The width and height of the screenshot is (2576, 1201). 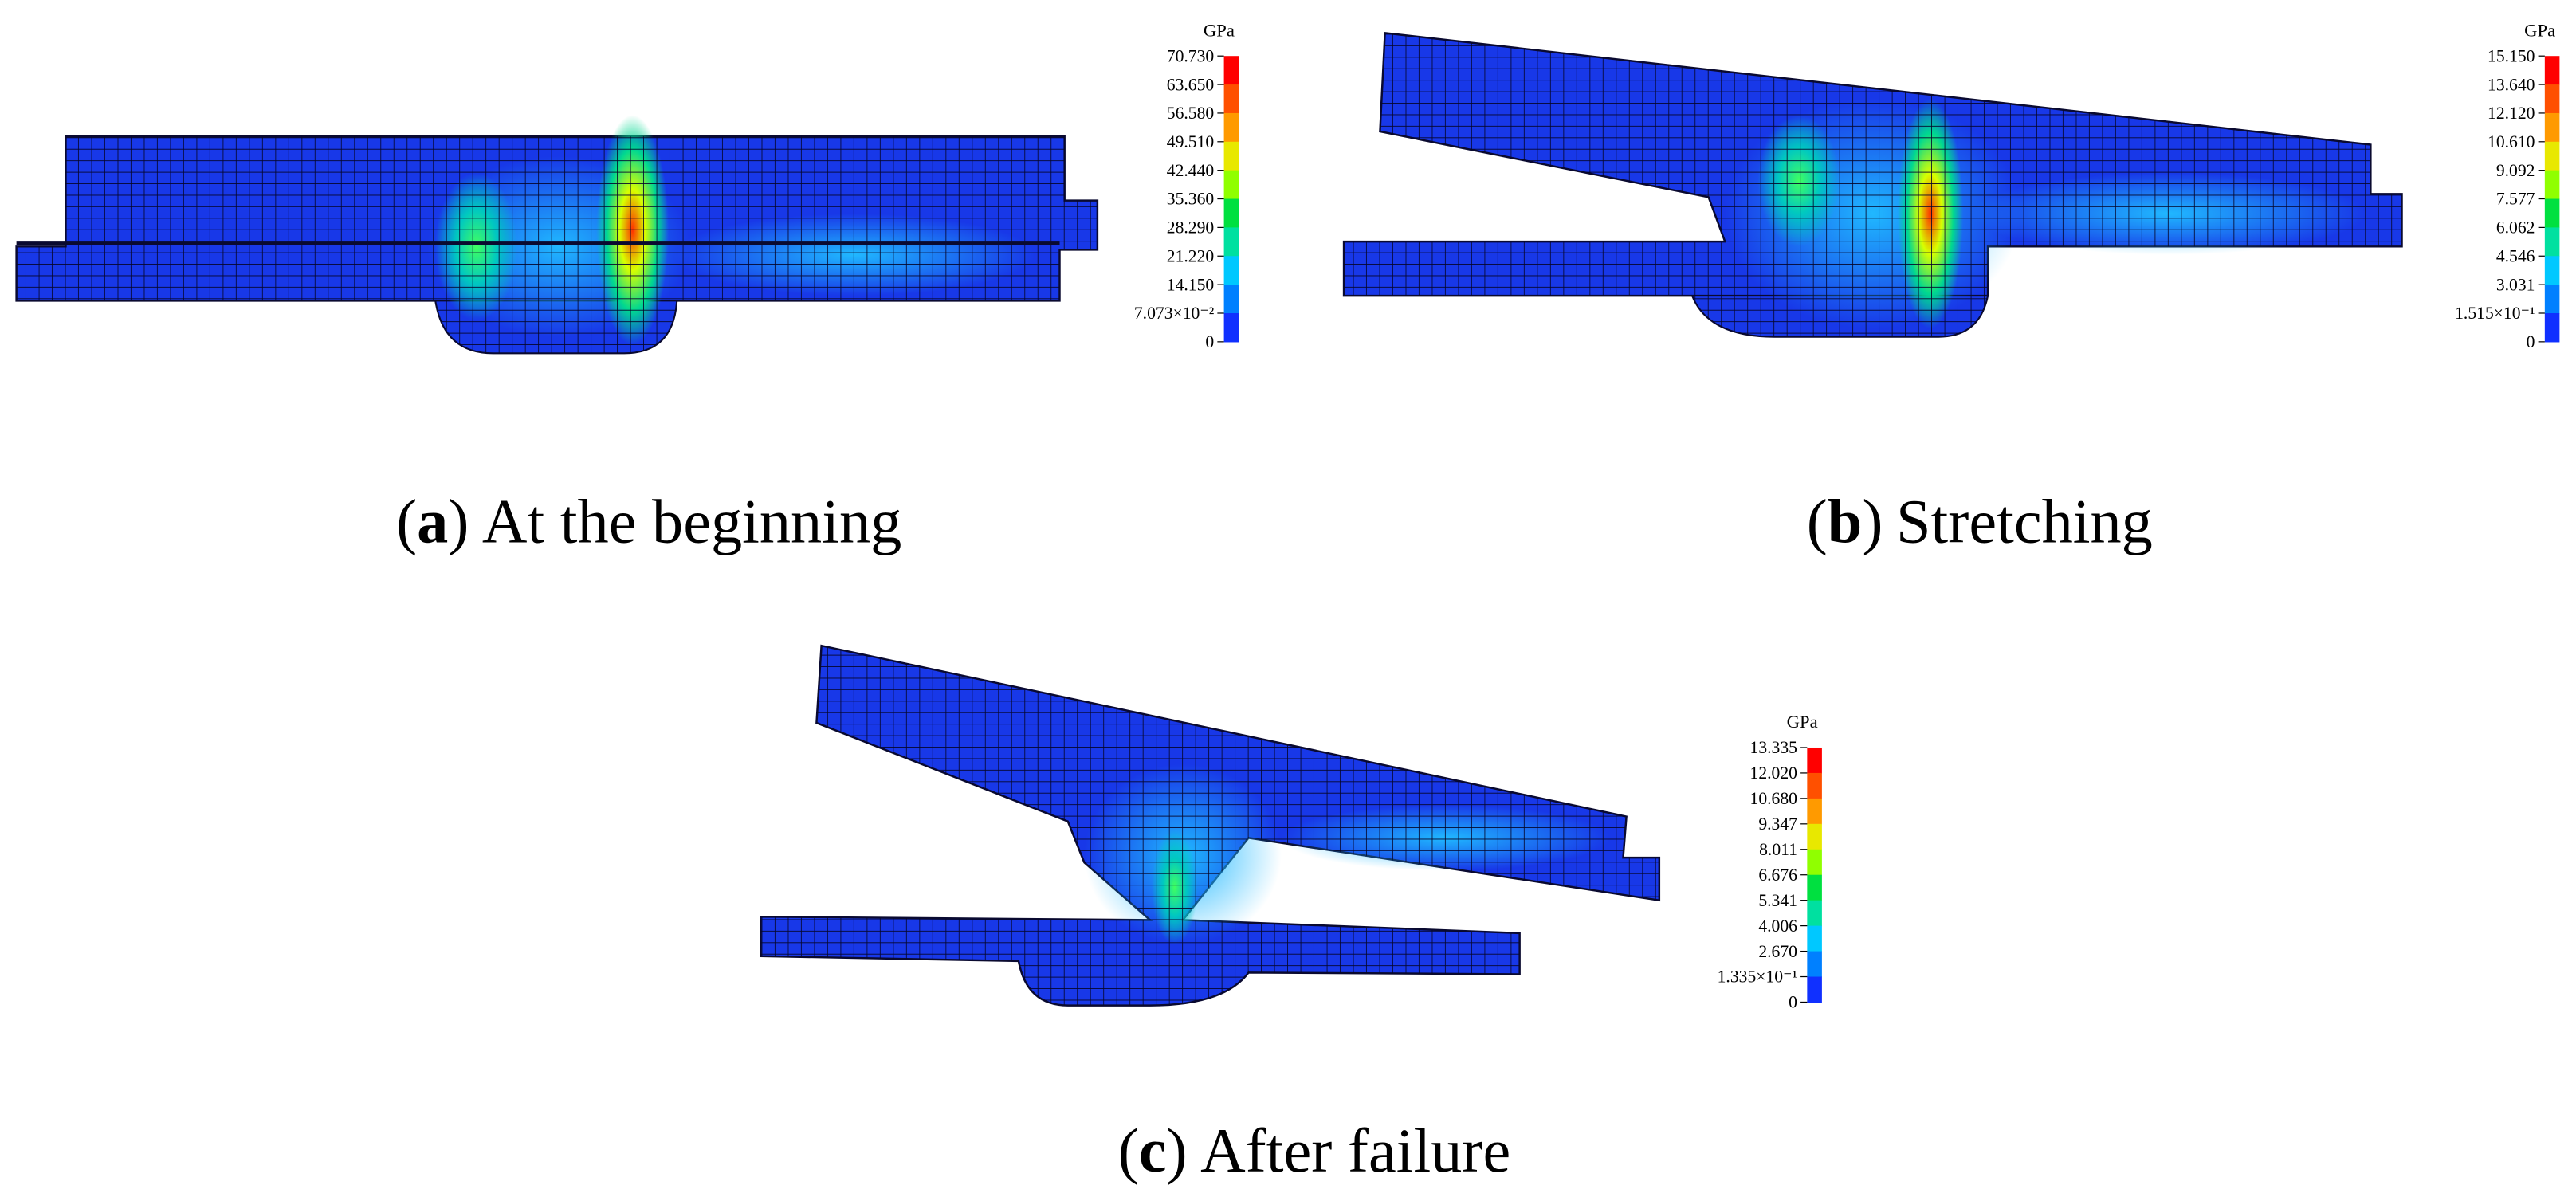 What do you see at coordinates (2515, 170) in the screenshot?
I see `tick-label: 9.092` at bounding box center [2515, 170].